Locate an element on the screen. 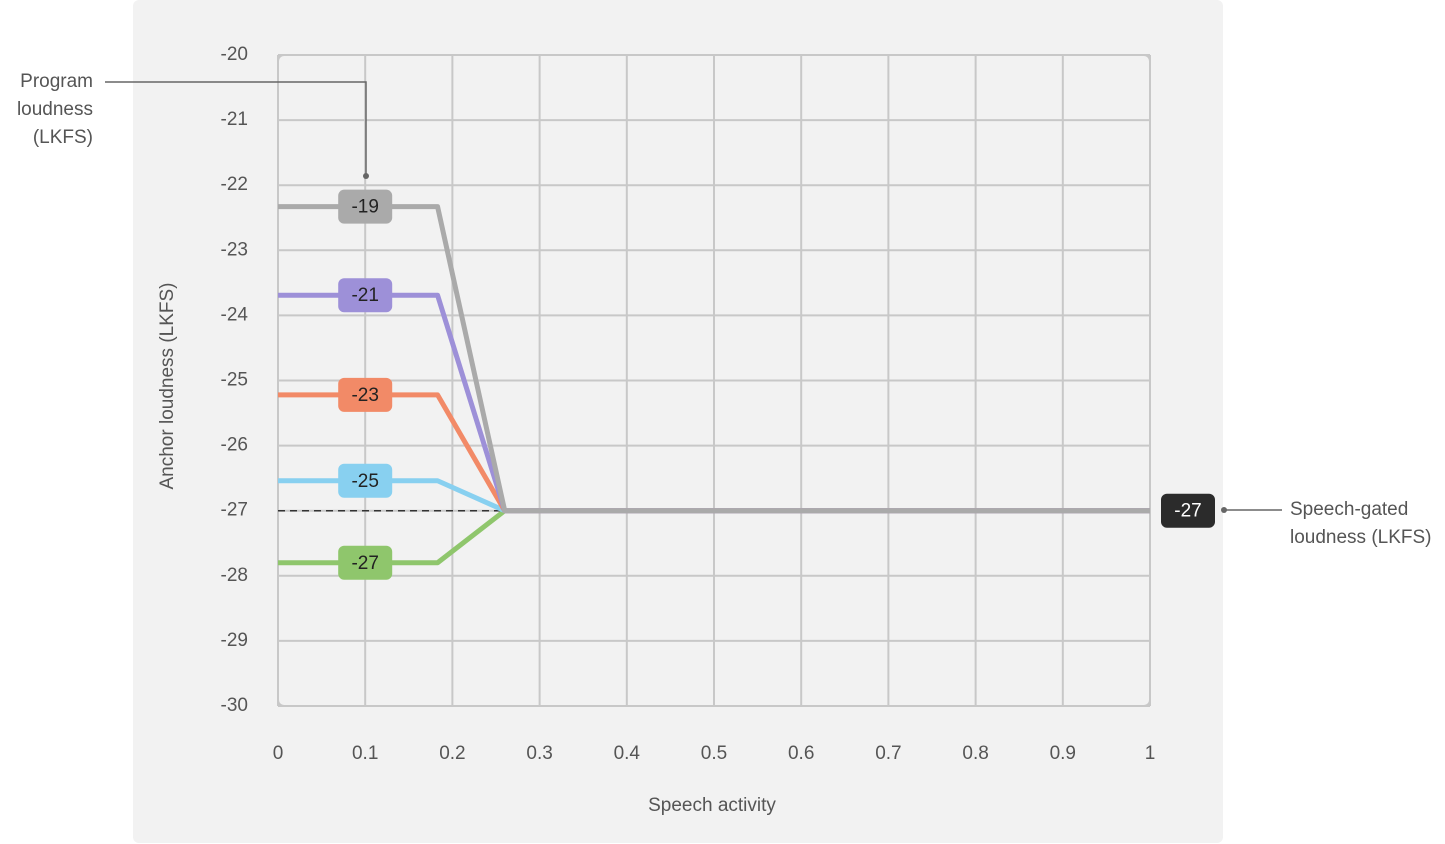 This screenshot has width=1445, height=844. x-tick-label: 0 is located at coordinates (278, 753).